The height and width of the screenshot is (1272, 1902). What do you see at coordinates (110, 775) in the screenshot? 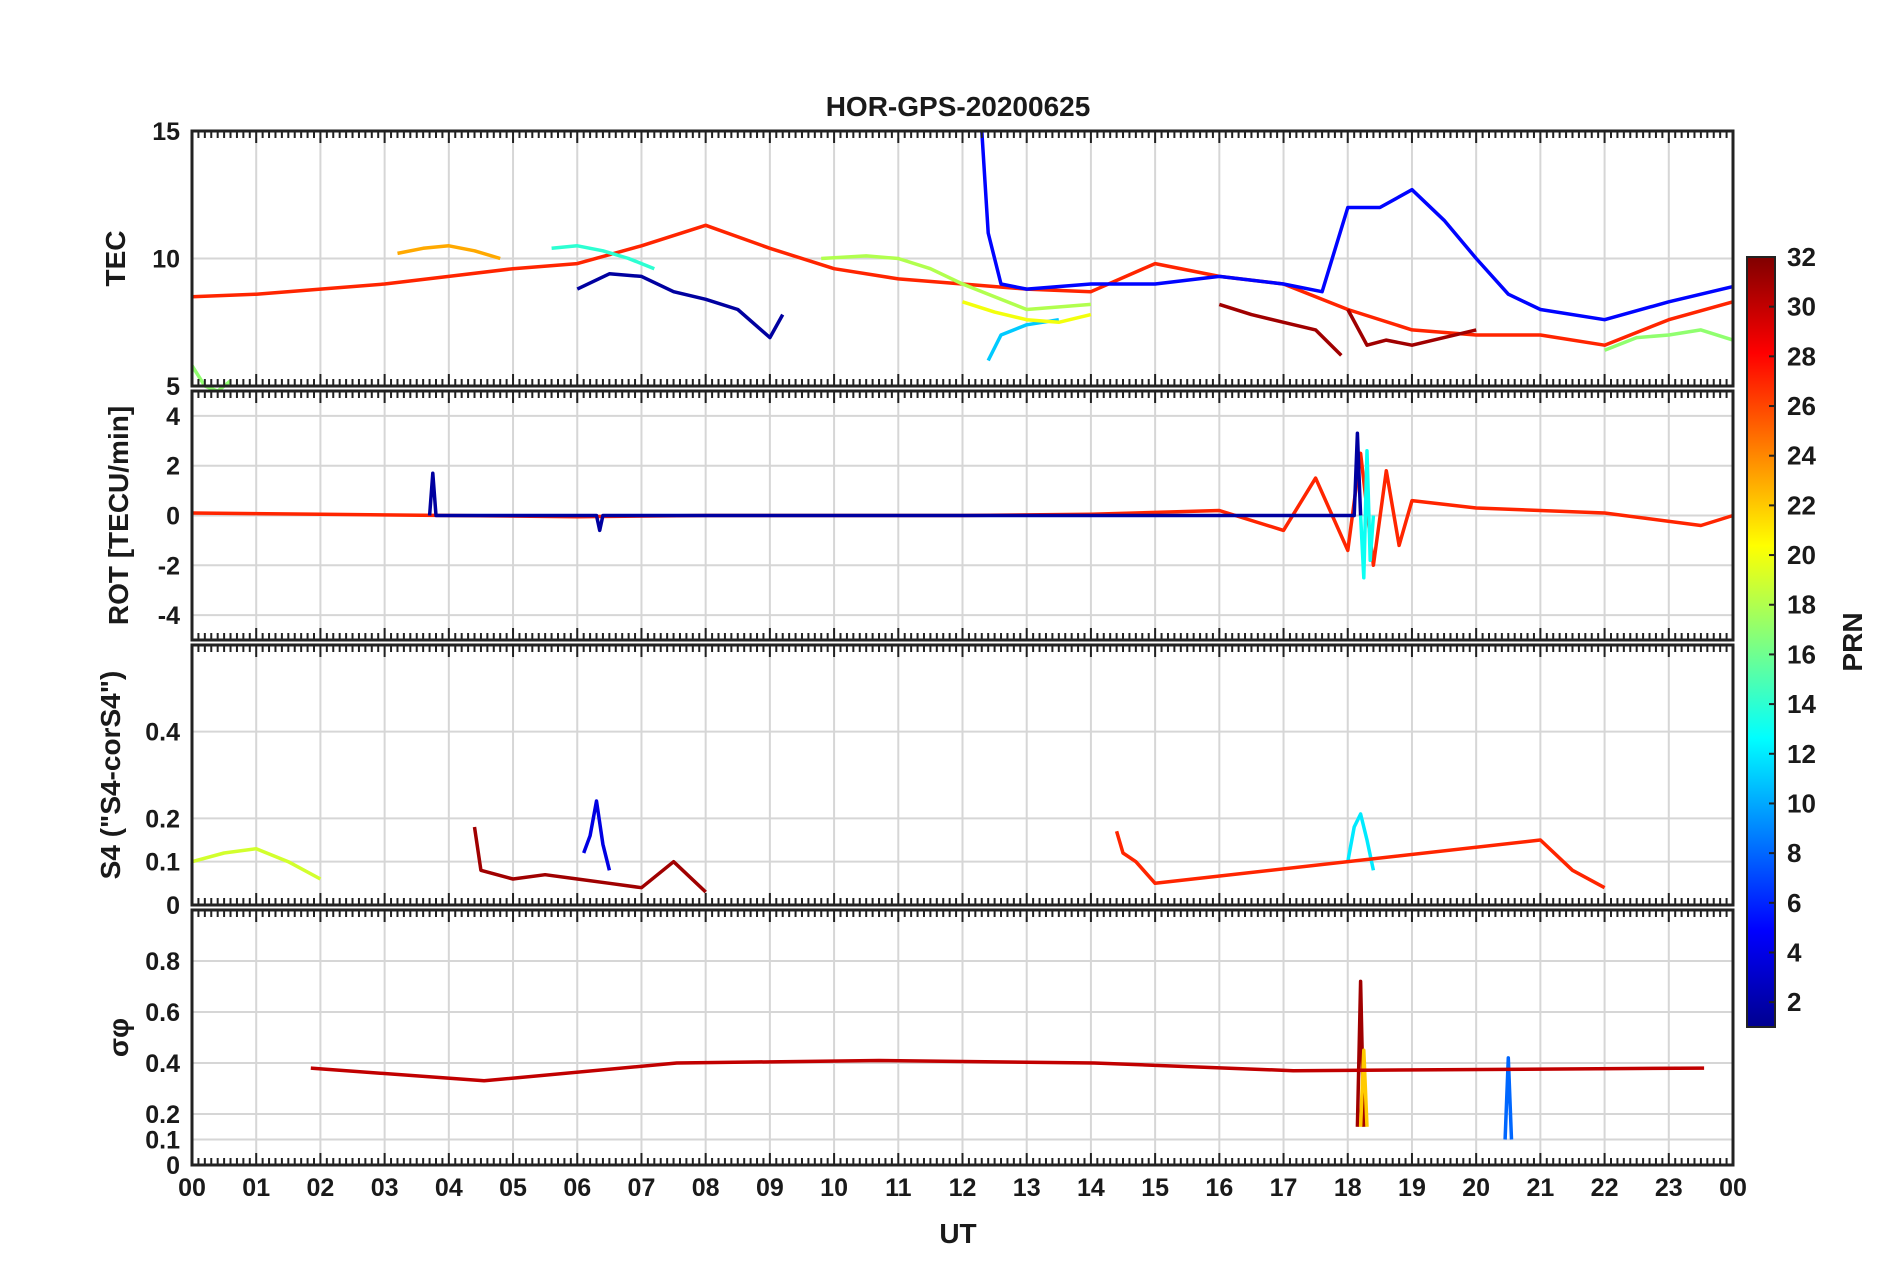
I see `panel-s4-ylabel: S4 ("S4-corS4")` at bounding box center [110, 775].